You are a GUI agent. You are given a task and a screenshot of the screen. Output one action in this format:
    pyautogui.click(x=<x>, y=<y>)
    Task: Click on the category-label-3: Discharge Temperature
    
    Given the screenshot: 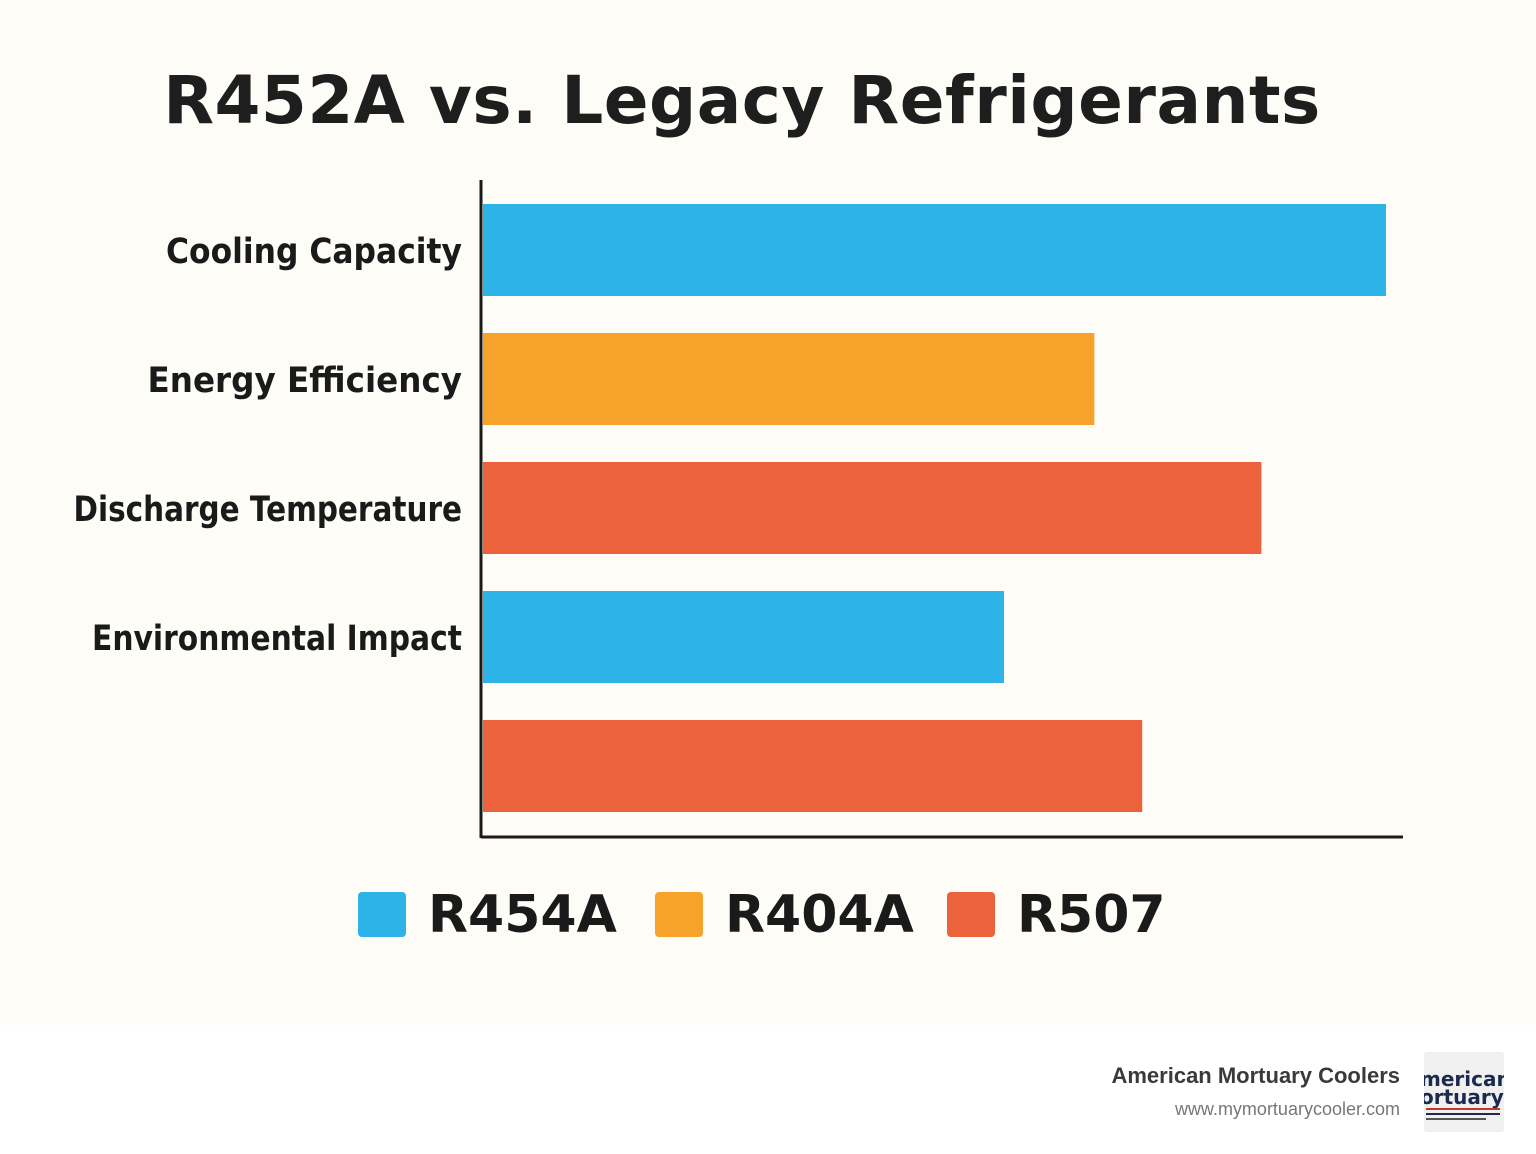 What is the action you would take?
    pyautogui.click(x=268, y=510)
    